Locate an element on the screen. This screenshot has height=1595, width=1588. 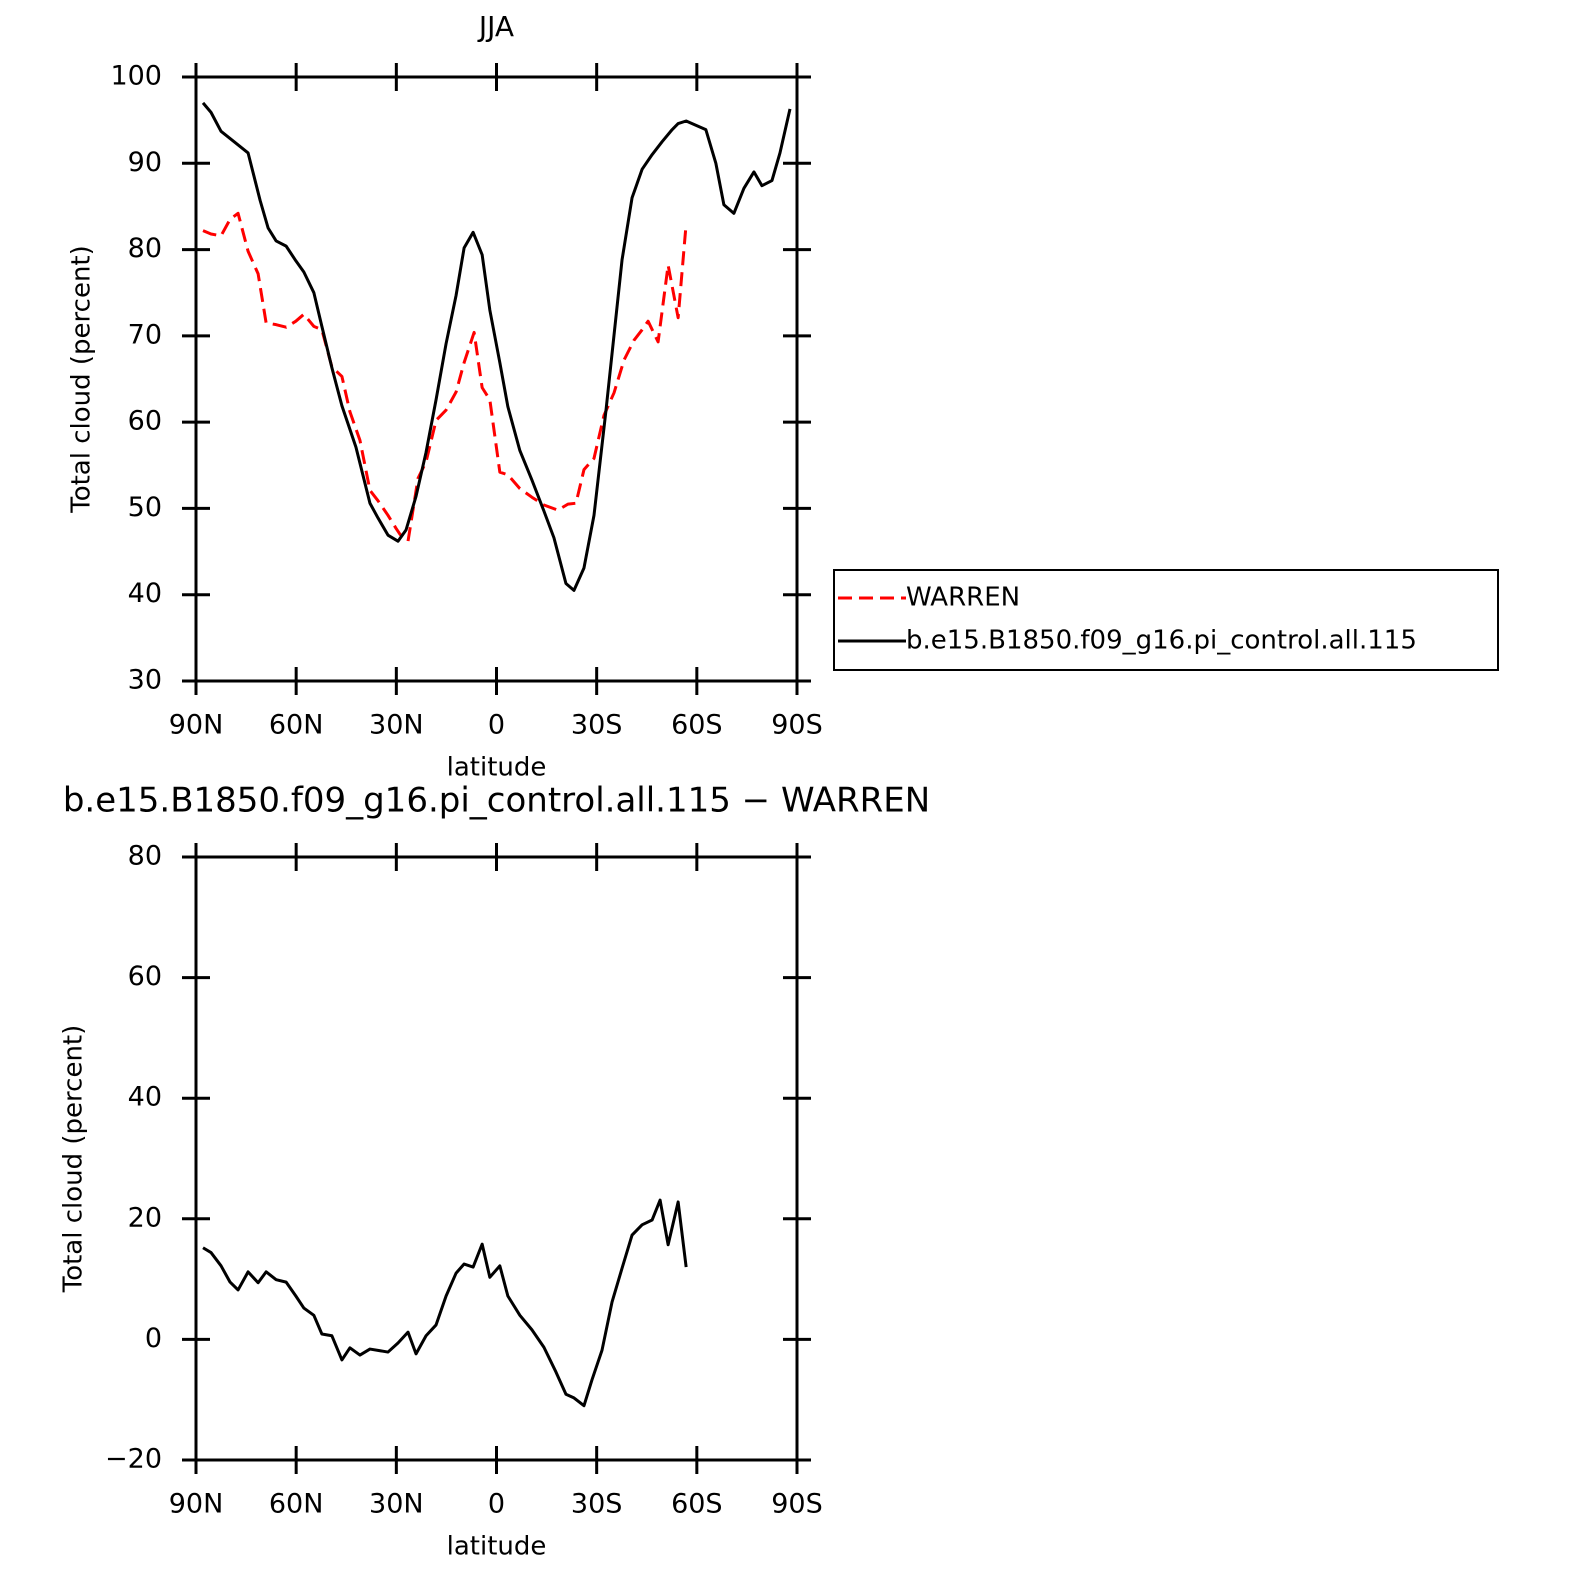
y-tick-label: −20 is located at coordinates (133, 1459).